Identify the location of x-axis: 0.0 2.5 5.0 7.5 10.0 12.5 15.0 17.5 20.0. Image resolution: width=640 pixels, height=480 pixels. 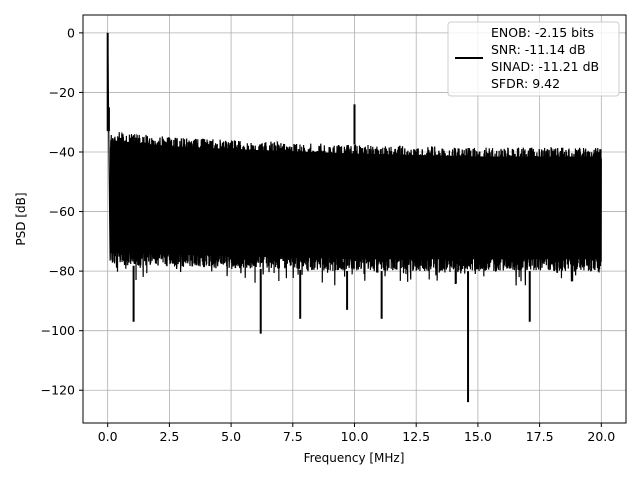
(356, 433).